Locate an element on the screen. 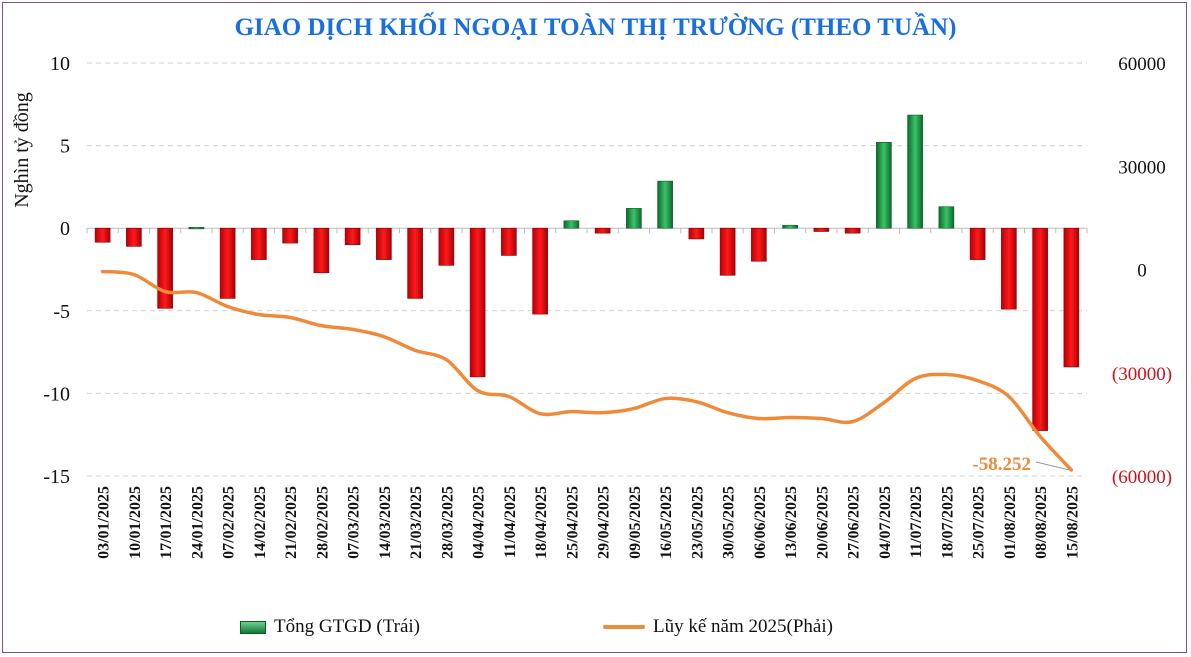 This screenshot has height=657, width=1191. x-tick-label: 18/07/2025 is located at coordinates (947, 522).